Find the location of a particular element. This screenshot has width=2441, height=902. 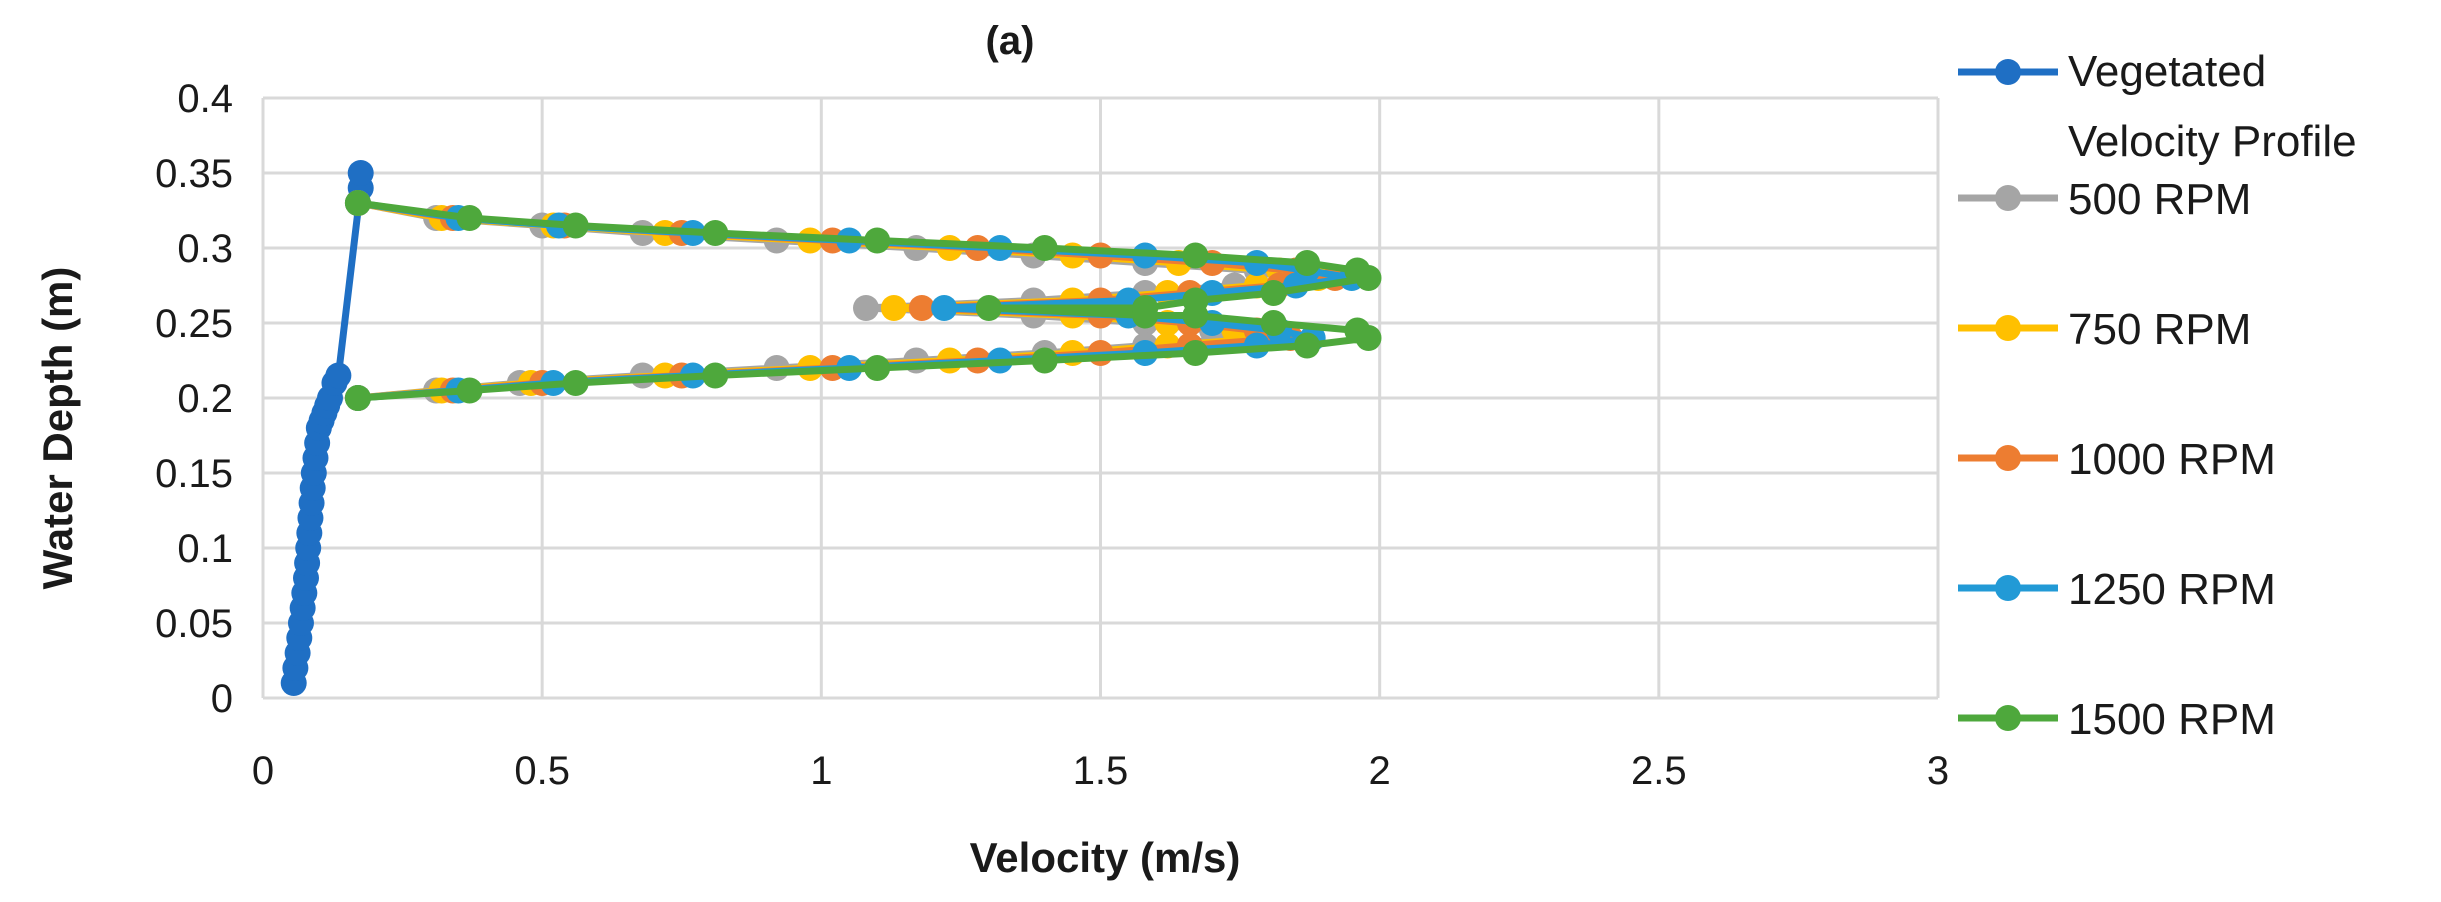

y-tick-label: 0 is located at coordinates (222, 699).